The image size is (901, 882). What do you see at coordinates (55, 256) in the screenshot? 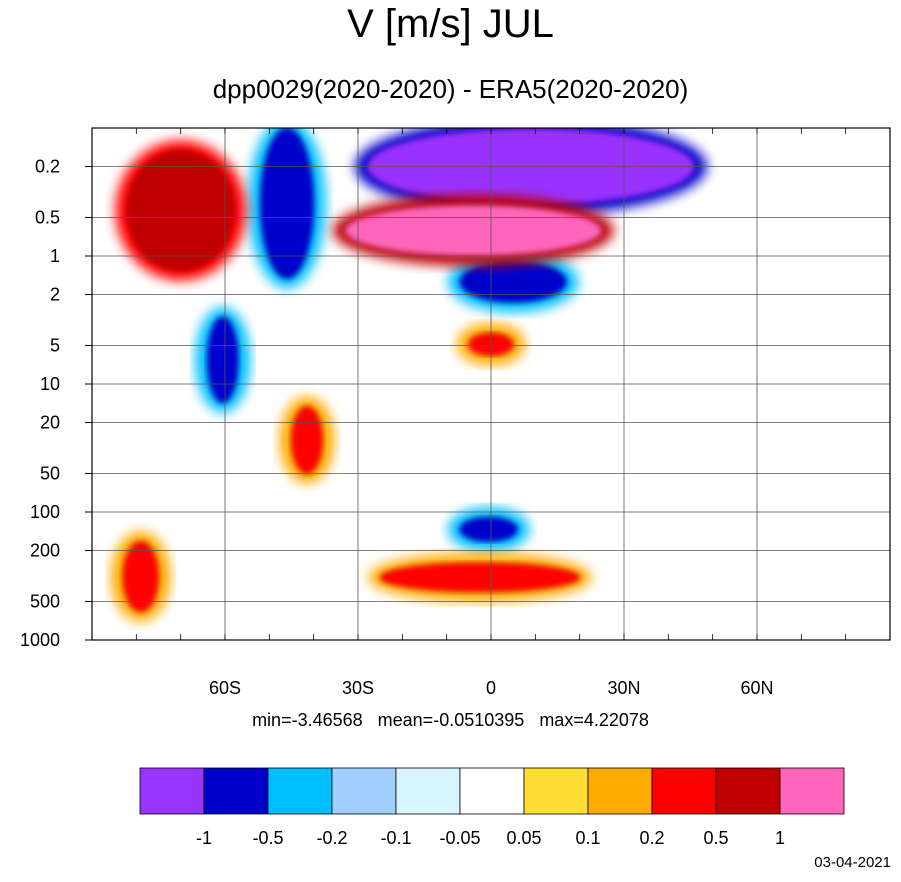
I see `y-tick-label: 1` at bounding box center [55, 256].